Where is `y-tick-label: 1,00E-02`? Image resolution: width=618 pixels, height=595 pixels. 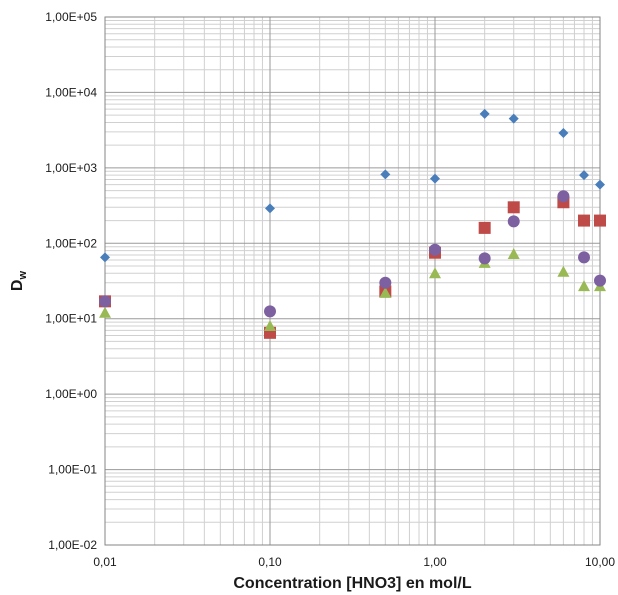 y-tick-label: 1,00E-02 is located at coordinates (72, 545).